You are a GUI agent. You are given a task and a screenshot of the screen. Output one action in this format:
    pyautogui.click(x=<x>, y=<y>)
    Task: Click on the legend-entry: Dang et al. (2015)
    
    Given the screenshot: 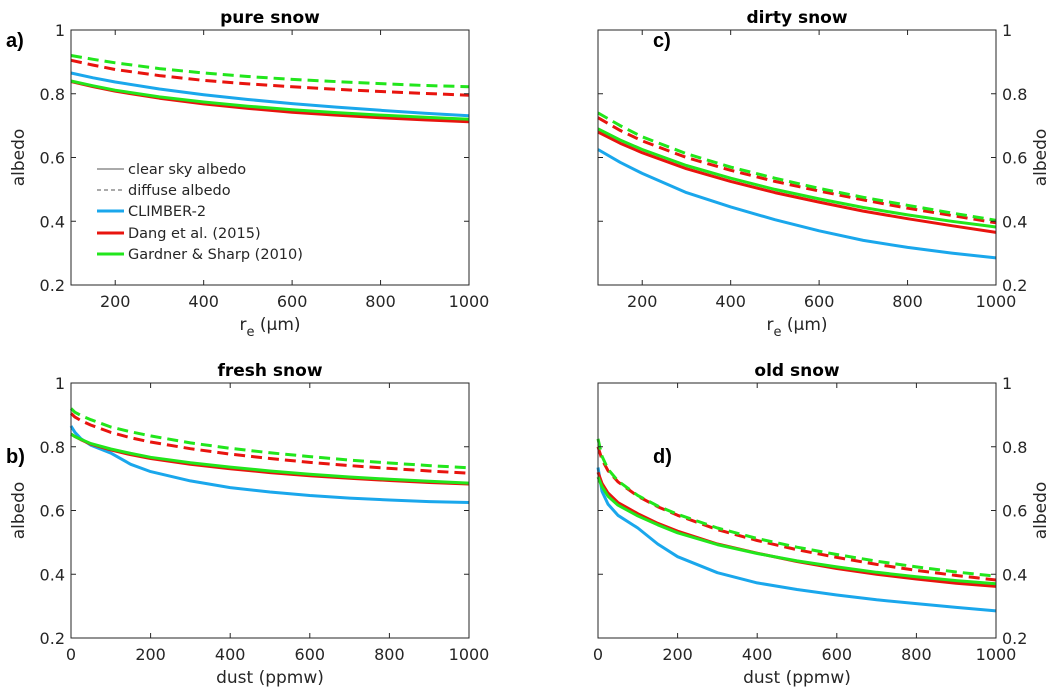 What is the action you would take?
    pyautogui.click(x=194, y=234)
    